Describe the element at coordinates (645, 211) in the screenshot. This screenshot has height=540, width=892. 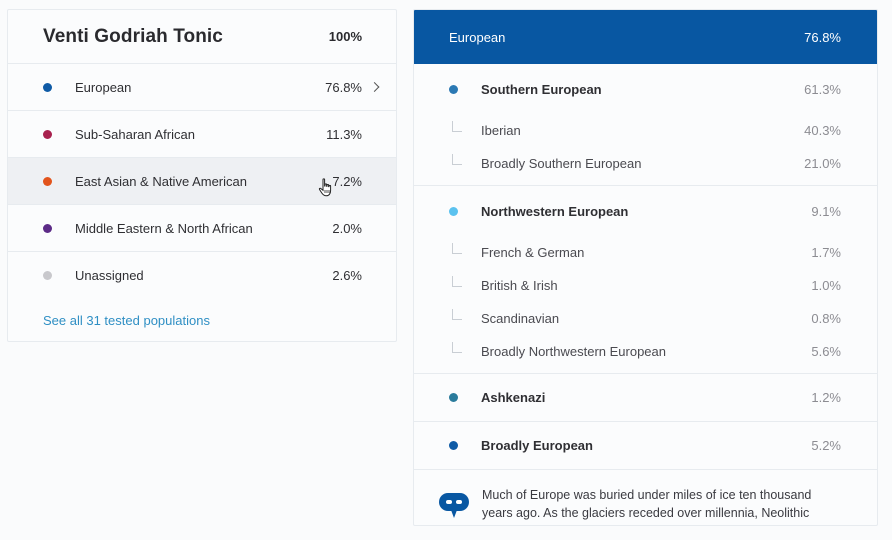
I see `group-row: Northwestern European 9.1%` at that location.